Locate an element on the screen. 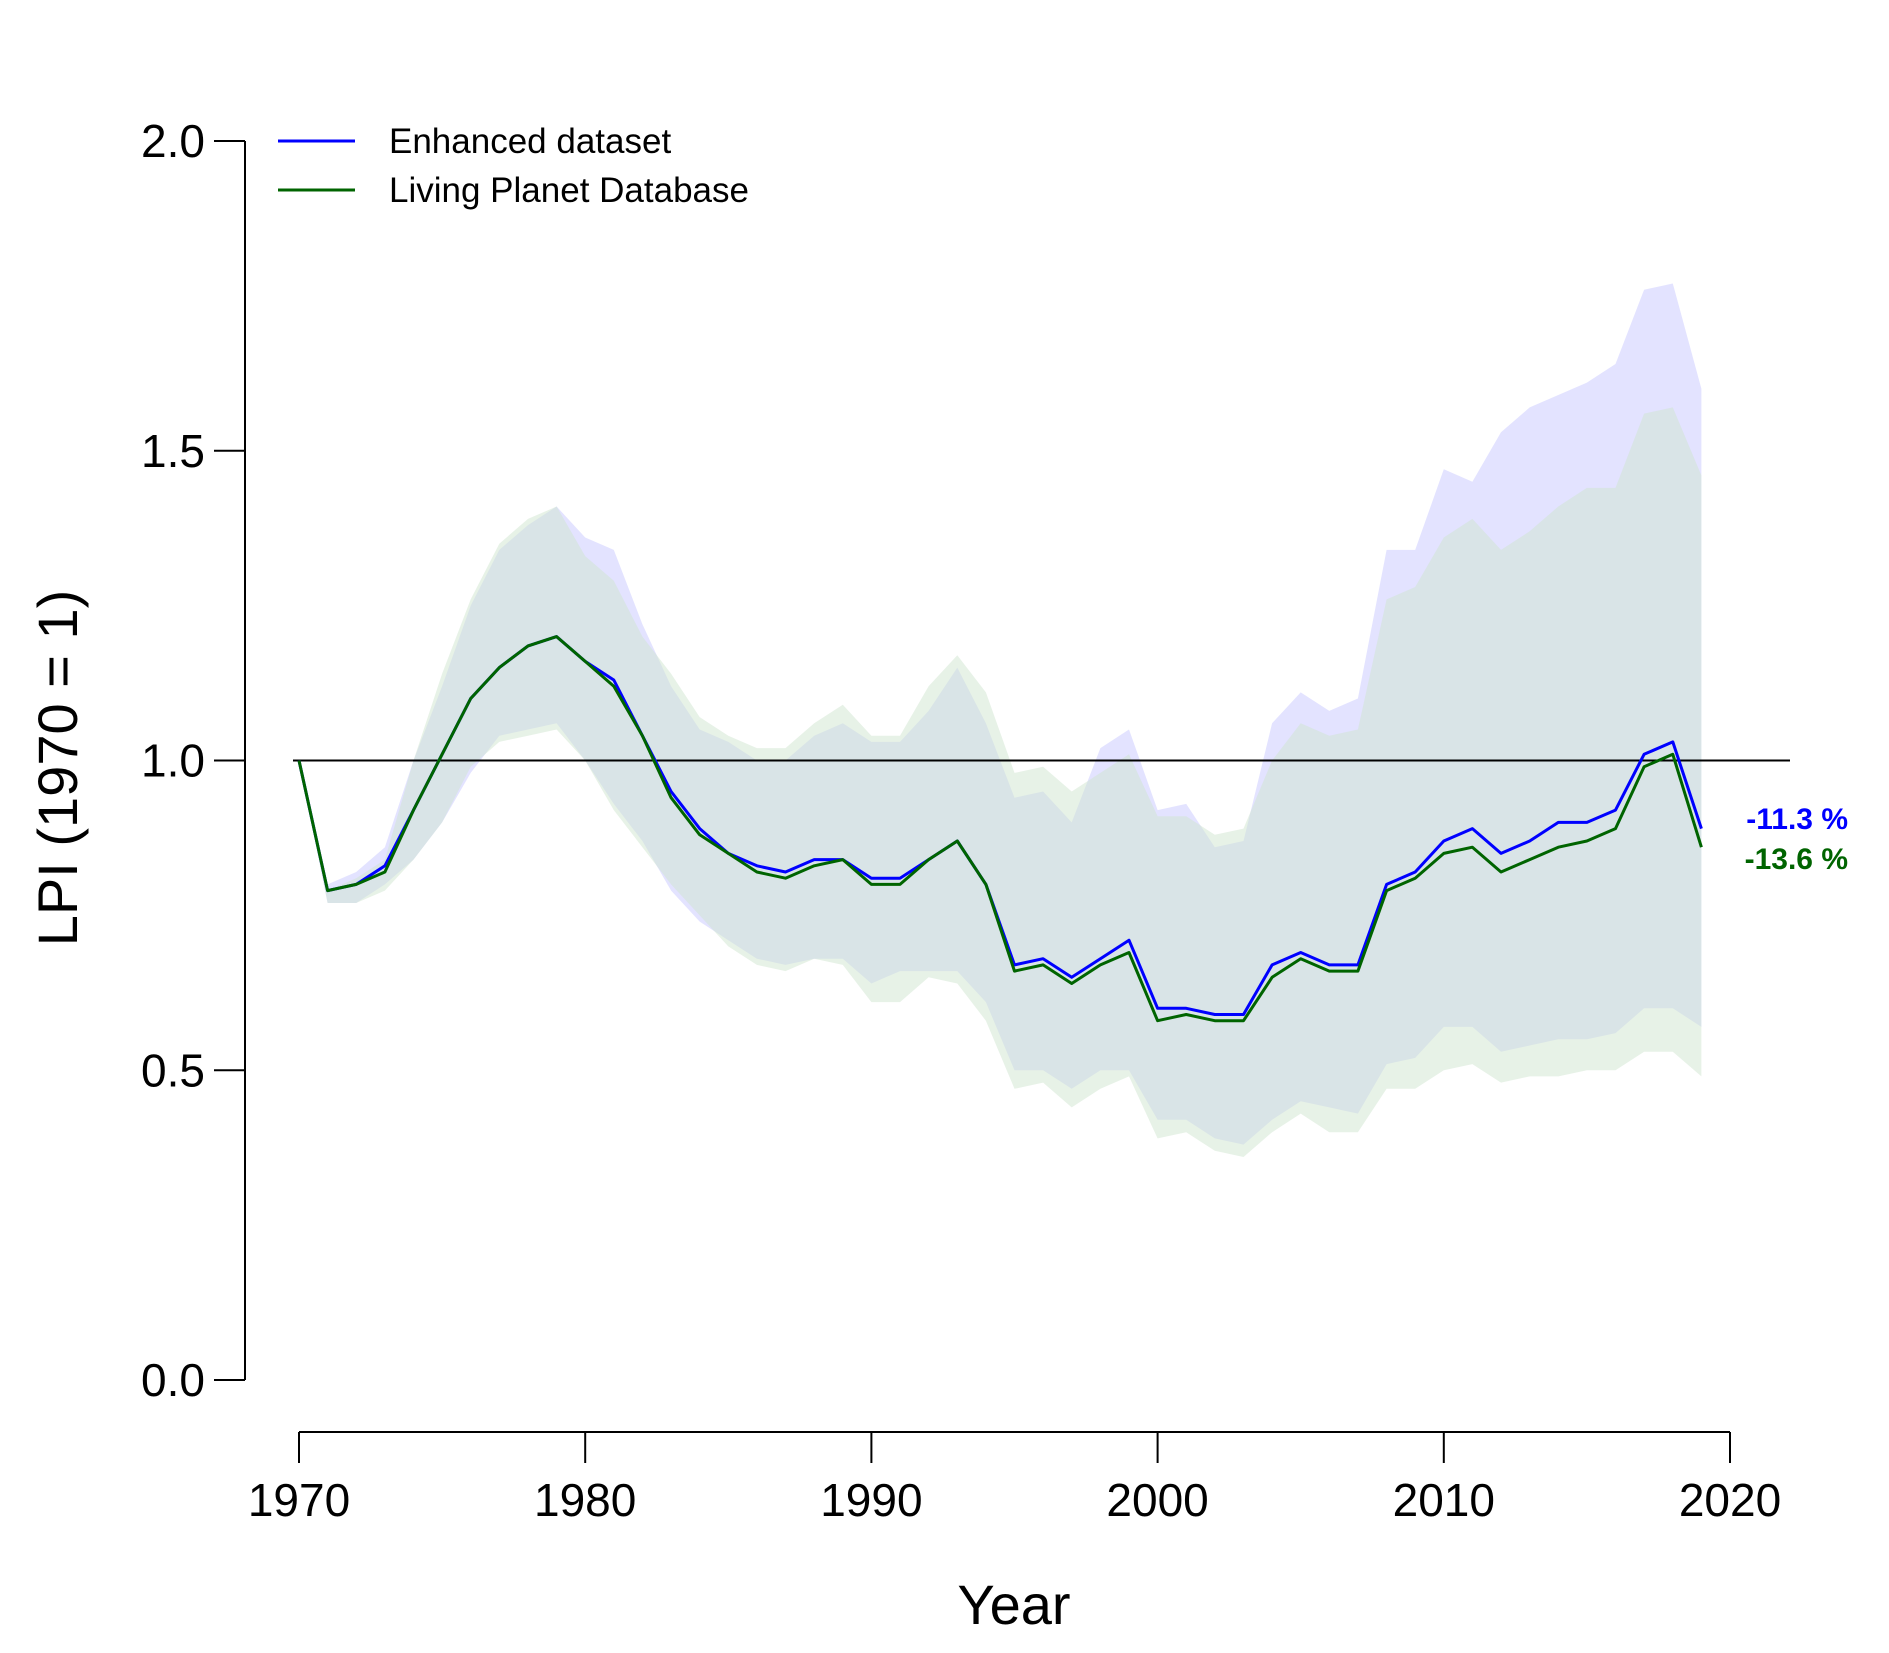 The width and height of the screenshot is (1889, 1653). y-tick-label: 1.0 is located at coordinates (173, 761).